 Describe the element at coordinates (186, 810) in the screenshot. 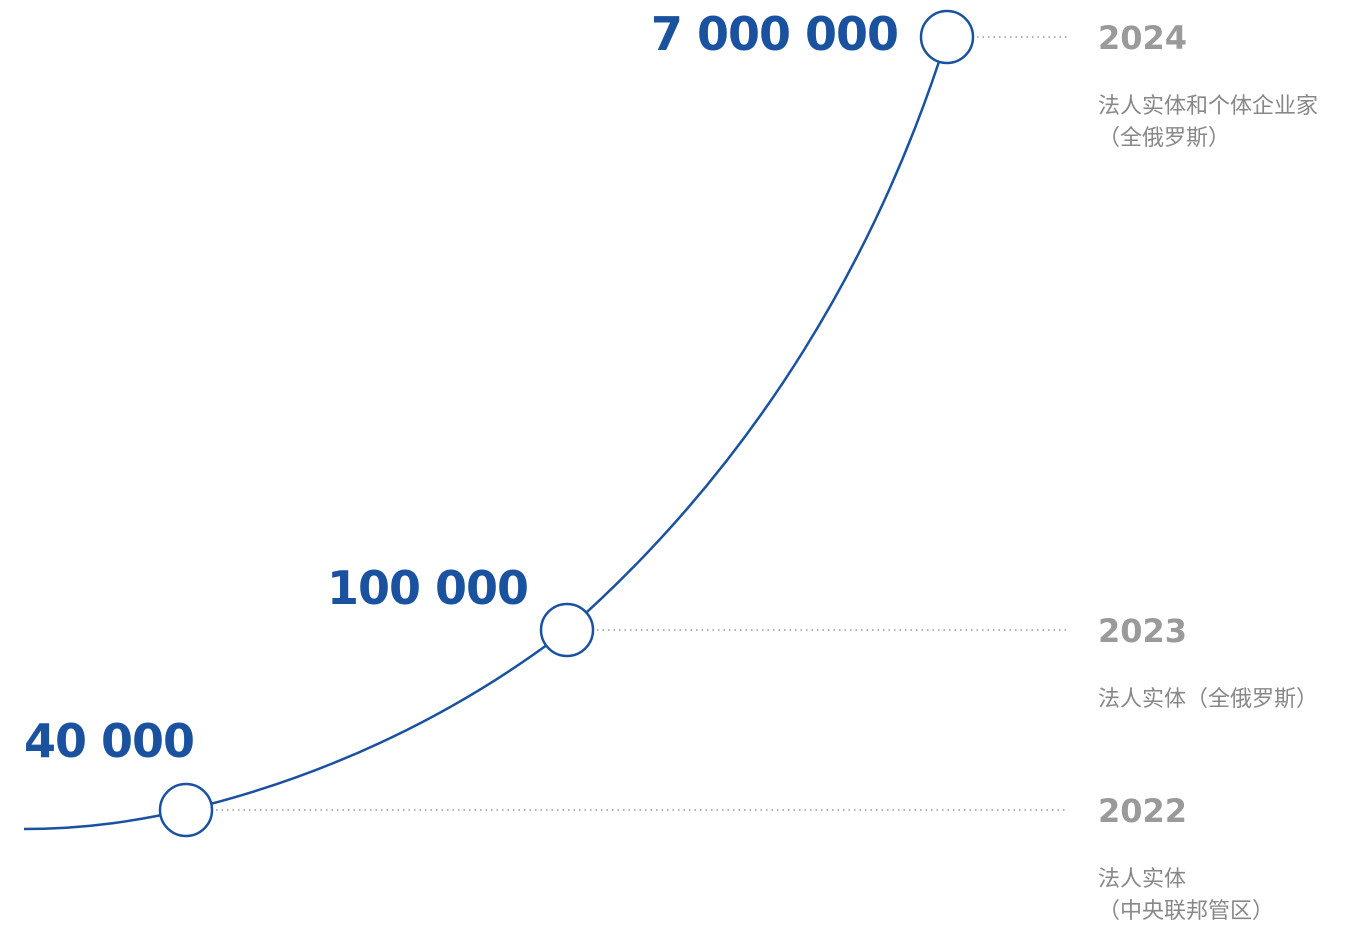

I see `data-point-marker-2022` at that location.